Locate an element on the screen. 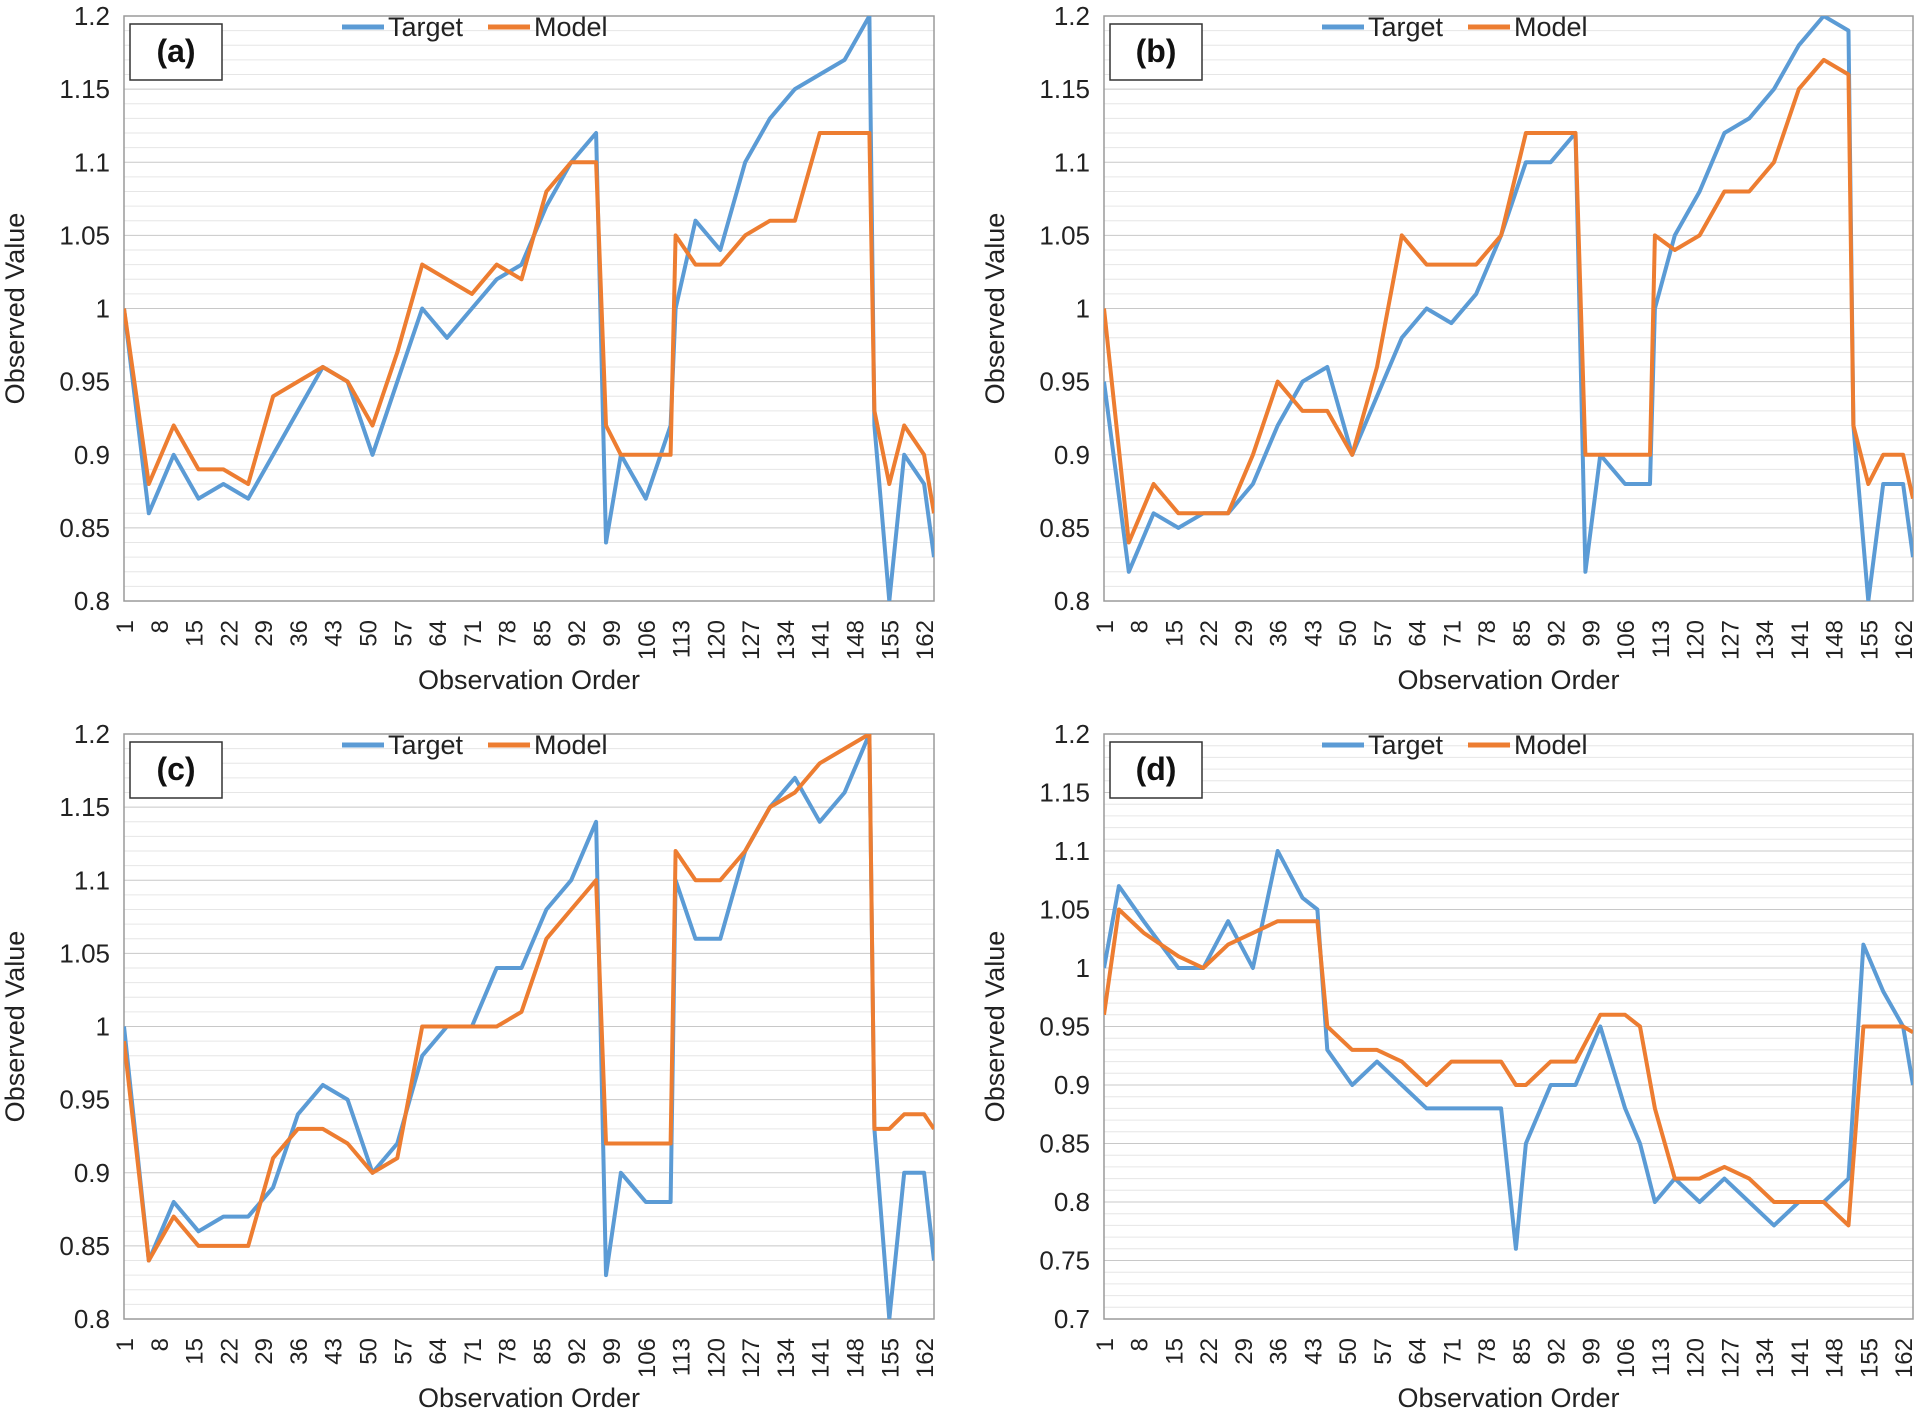  y-tick-label: 0.8 is located at coordinates (92, 601).